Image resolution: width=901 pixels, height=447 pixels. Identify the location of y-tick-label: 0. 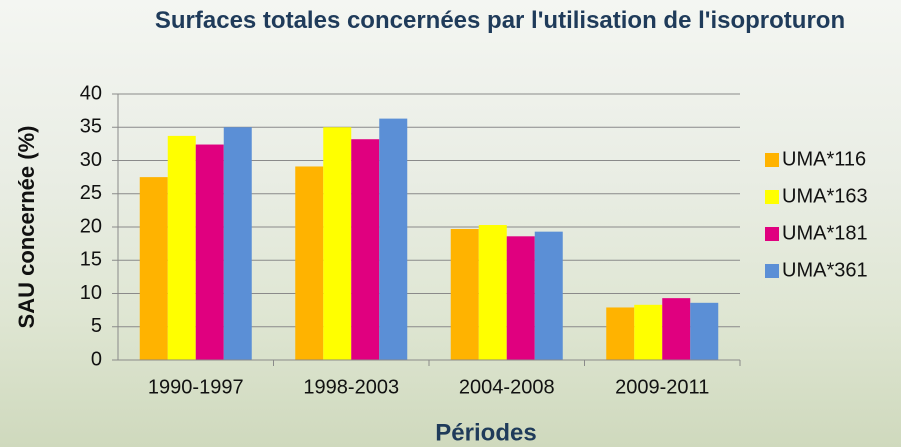
(96, 359).